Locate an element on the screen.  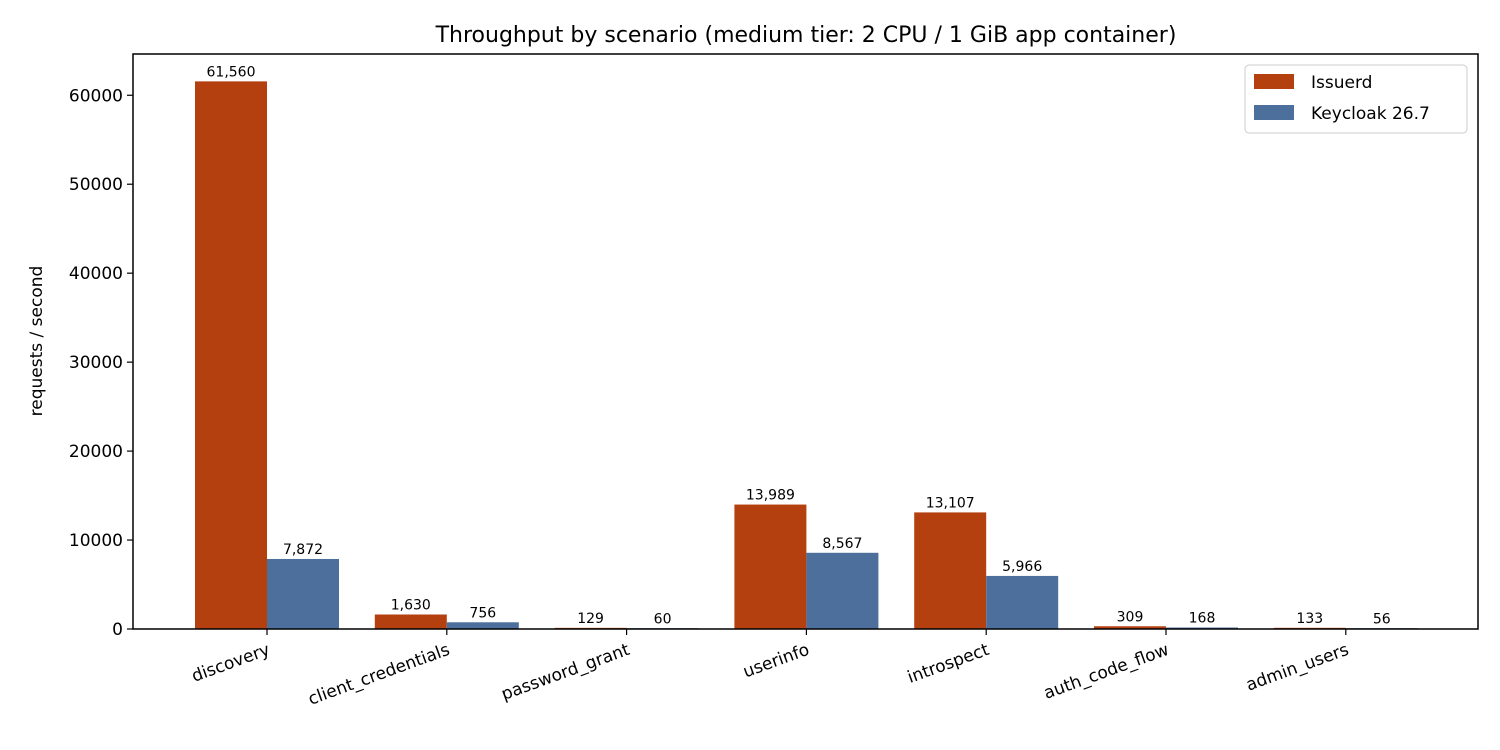
x-tick-label: password_grant is located at coordinates (566, 672).